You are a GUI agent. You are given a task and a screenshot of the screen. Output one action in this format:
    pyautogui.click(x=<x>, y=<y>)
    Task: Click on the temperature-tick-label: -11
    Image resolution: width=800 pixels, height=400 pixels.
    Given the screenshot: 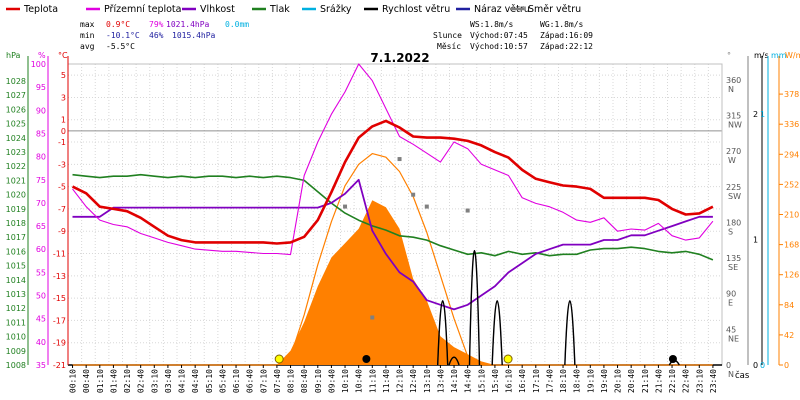 What is the action you would take?
    pyautogui.click(x=59, y=254)
    